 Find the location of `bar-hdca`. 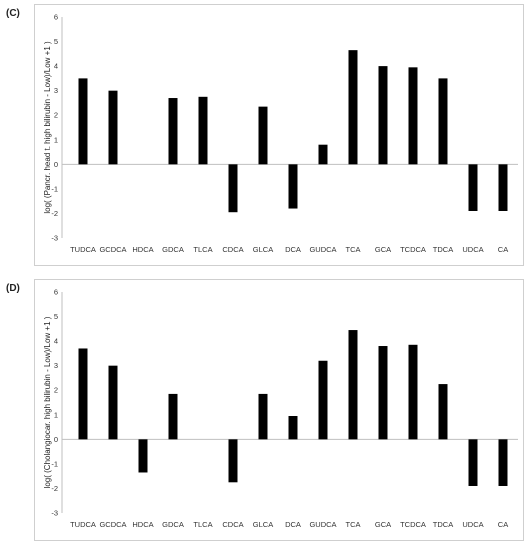

bar-hdca is located at coordinates (143, 456).